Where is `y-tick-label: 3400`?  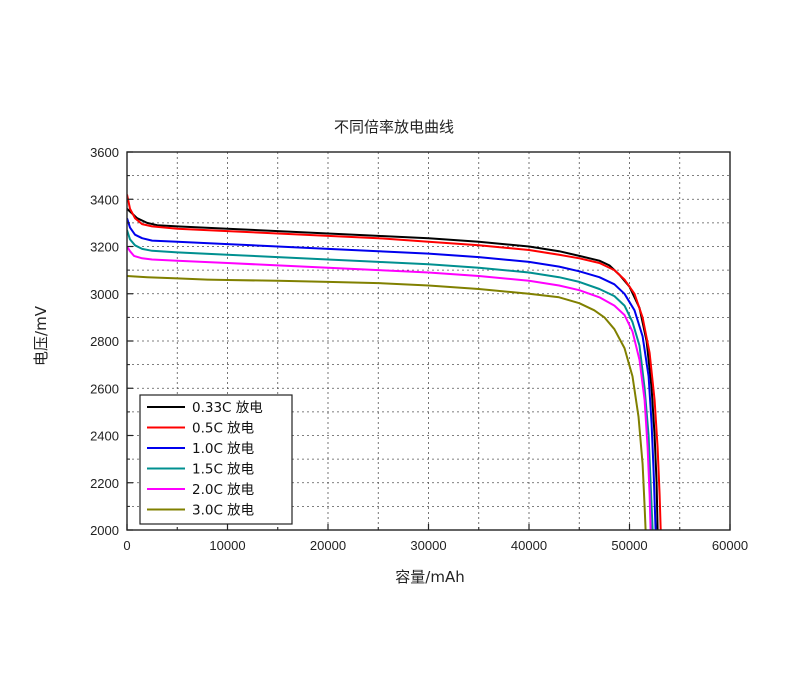 y-tick-label: 3400 is located at coordinates (104, 199).